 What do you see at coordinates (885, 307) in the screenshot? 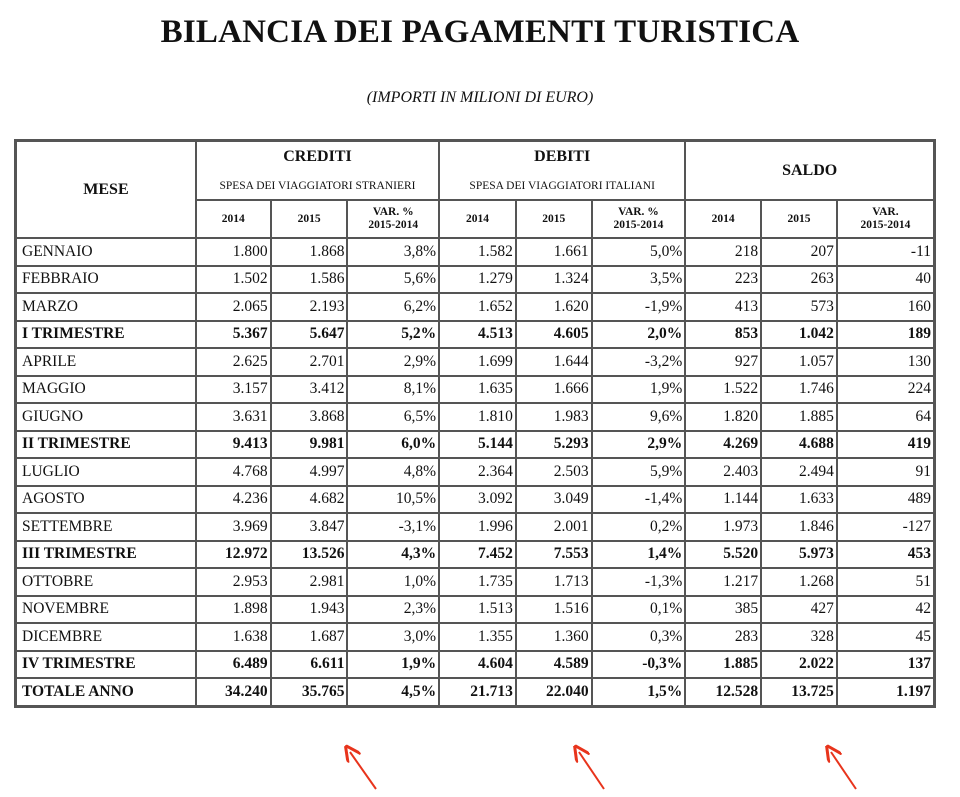
I see `table-cell: 160` at bounding box center [885, 307].